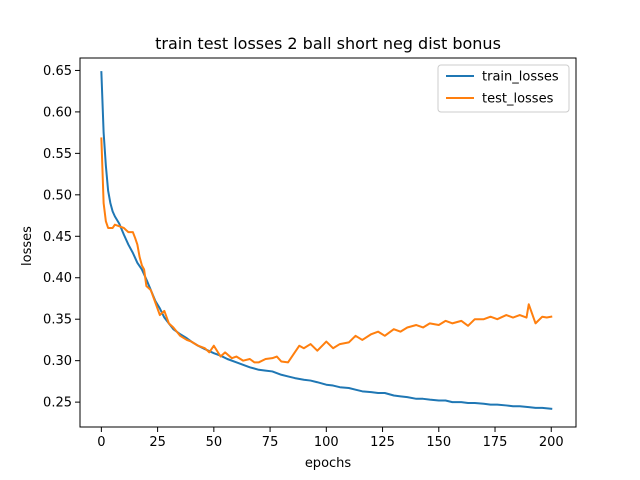 The height and width of the screenshot is (480, 640). What do you see at coordinates (57, 278) in the screenshot?
I see `y-tick-label: 0.40` at bounding box center [57, 278].